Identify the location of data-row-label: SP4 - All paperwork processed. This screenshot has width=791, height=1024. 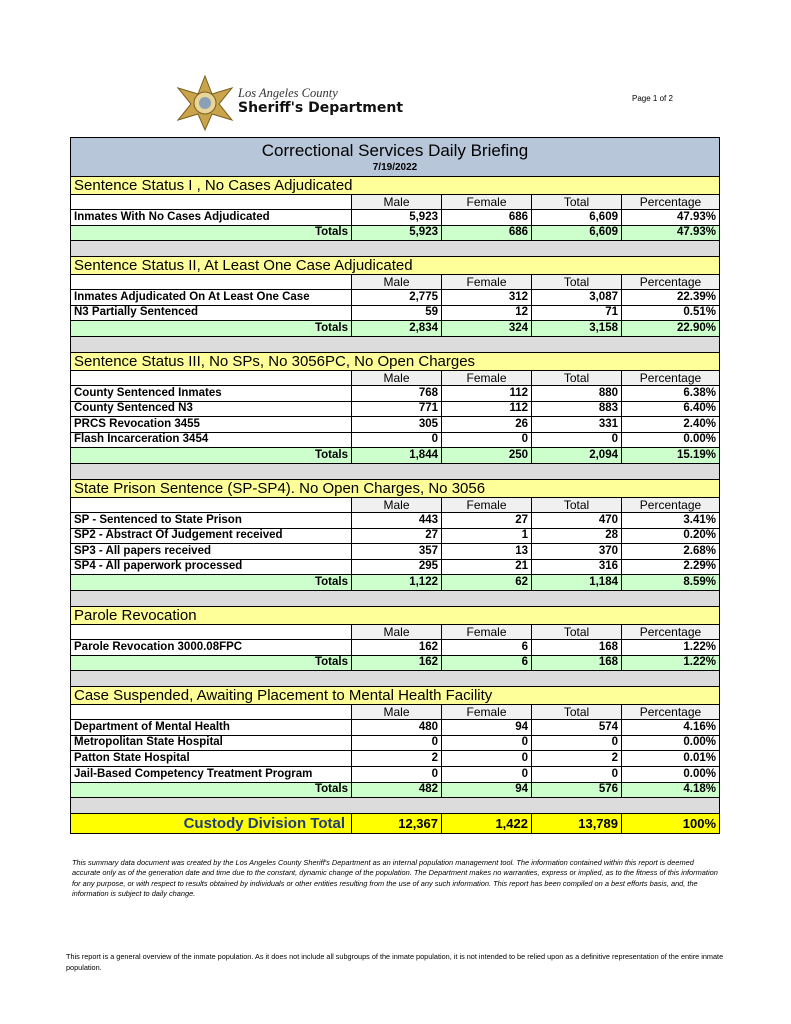
(211, 567).